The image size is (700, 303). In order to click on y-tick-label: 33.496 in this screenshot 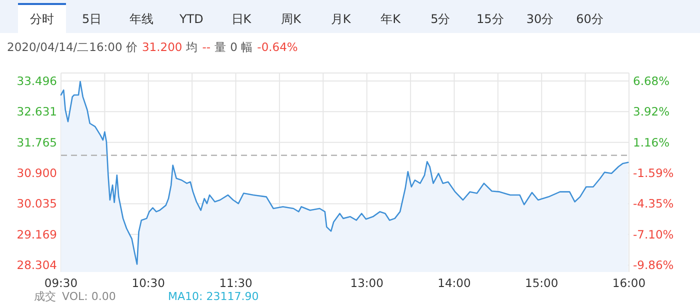, I will do `click(36, 81)`.